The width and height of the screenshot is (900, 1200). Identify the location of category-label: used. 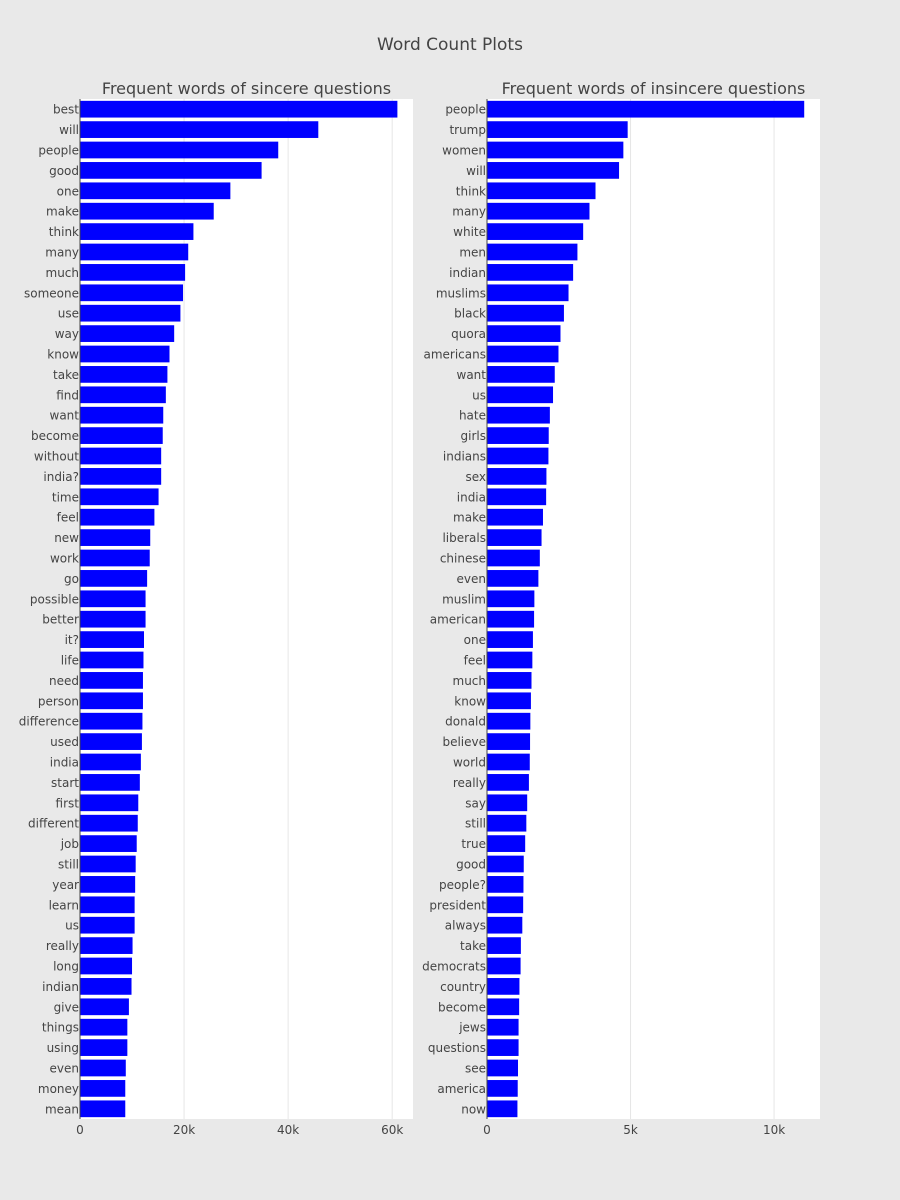
(64, 742).